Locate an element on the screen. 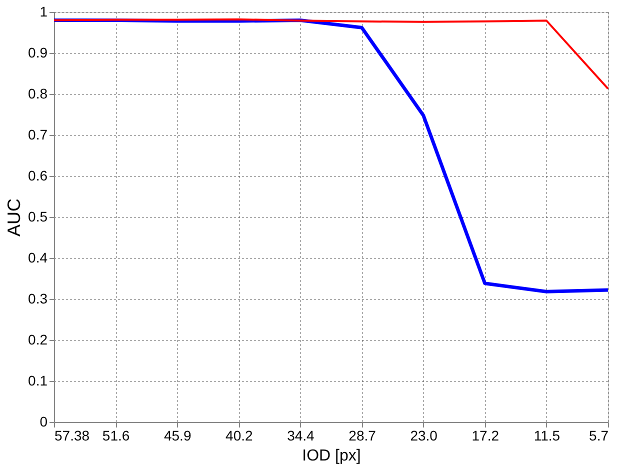 The image size is (620, 473). y-tick-label: 1 is located at coordinates (44, 12).